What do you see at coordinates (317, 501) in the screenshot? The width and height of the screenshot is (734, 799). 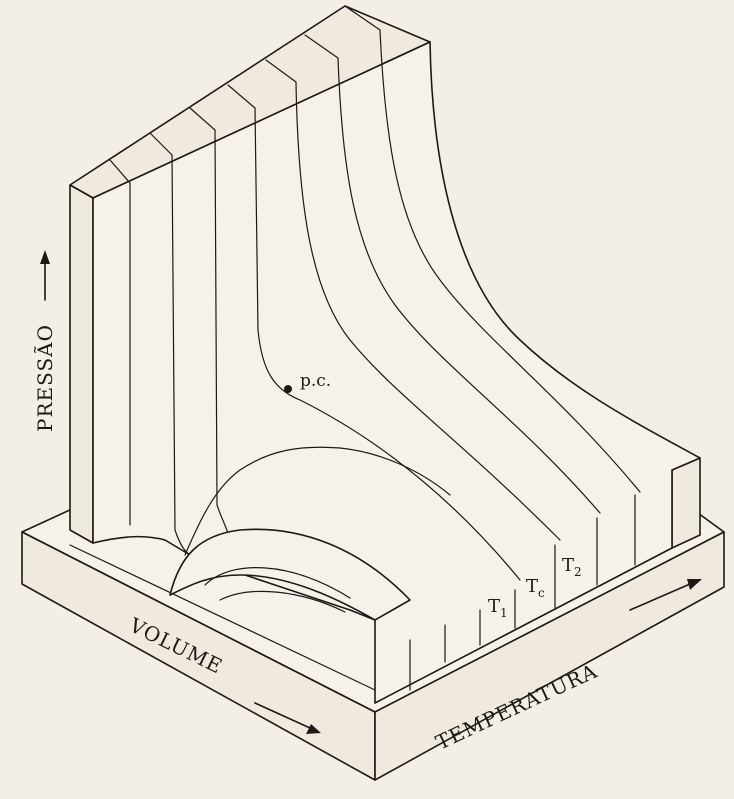 I see `coexistence-curve` at bounding box center [317, 501].